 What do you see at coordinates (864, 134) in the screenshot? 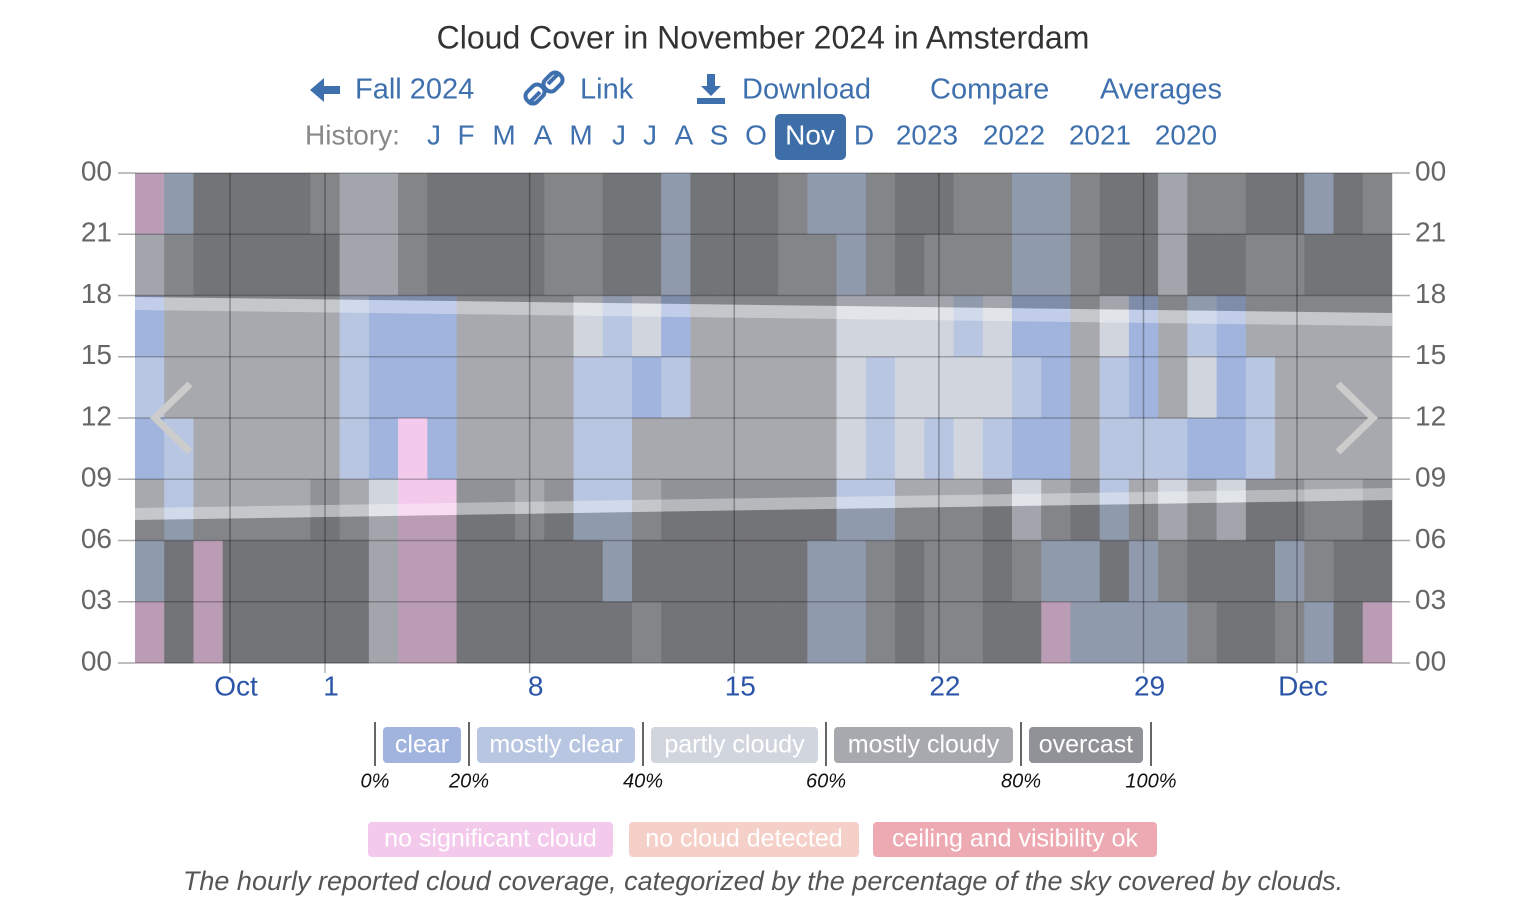
I see `history-link: D` at bounding box center [864, 134].